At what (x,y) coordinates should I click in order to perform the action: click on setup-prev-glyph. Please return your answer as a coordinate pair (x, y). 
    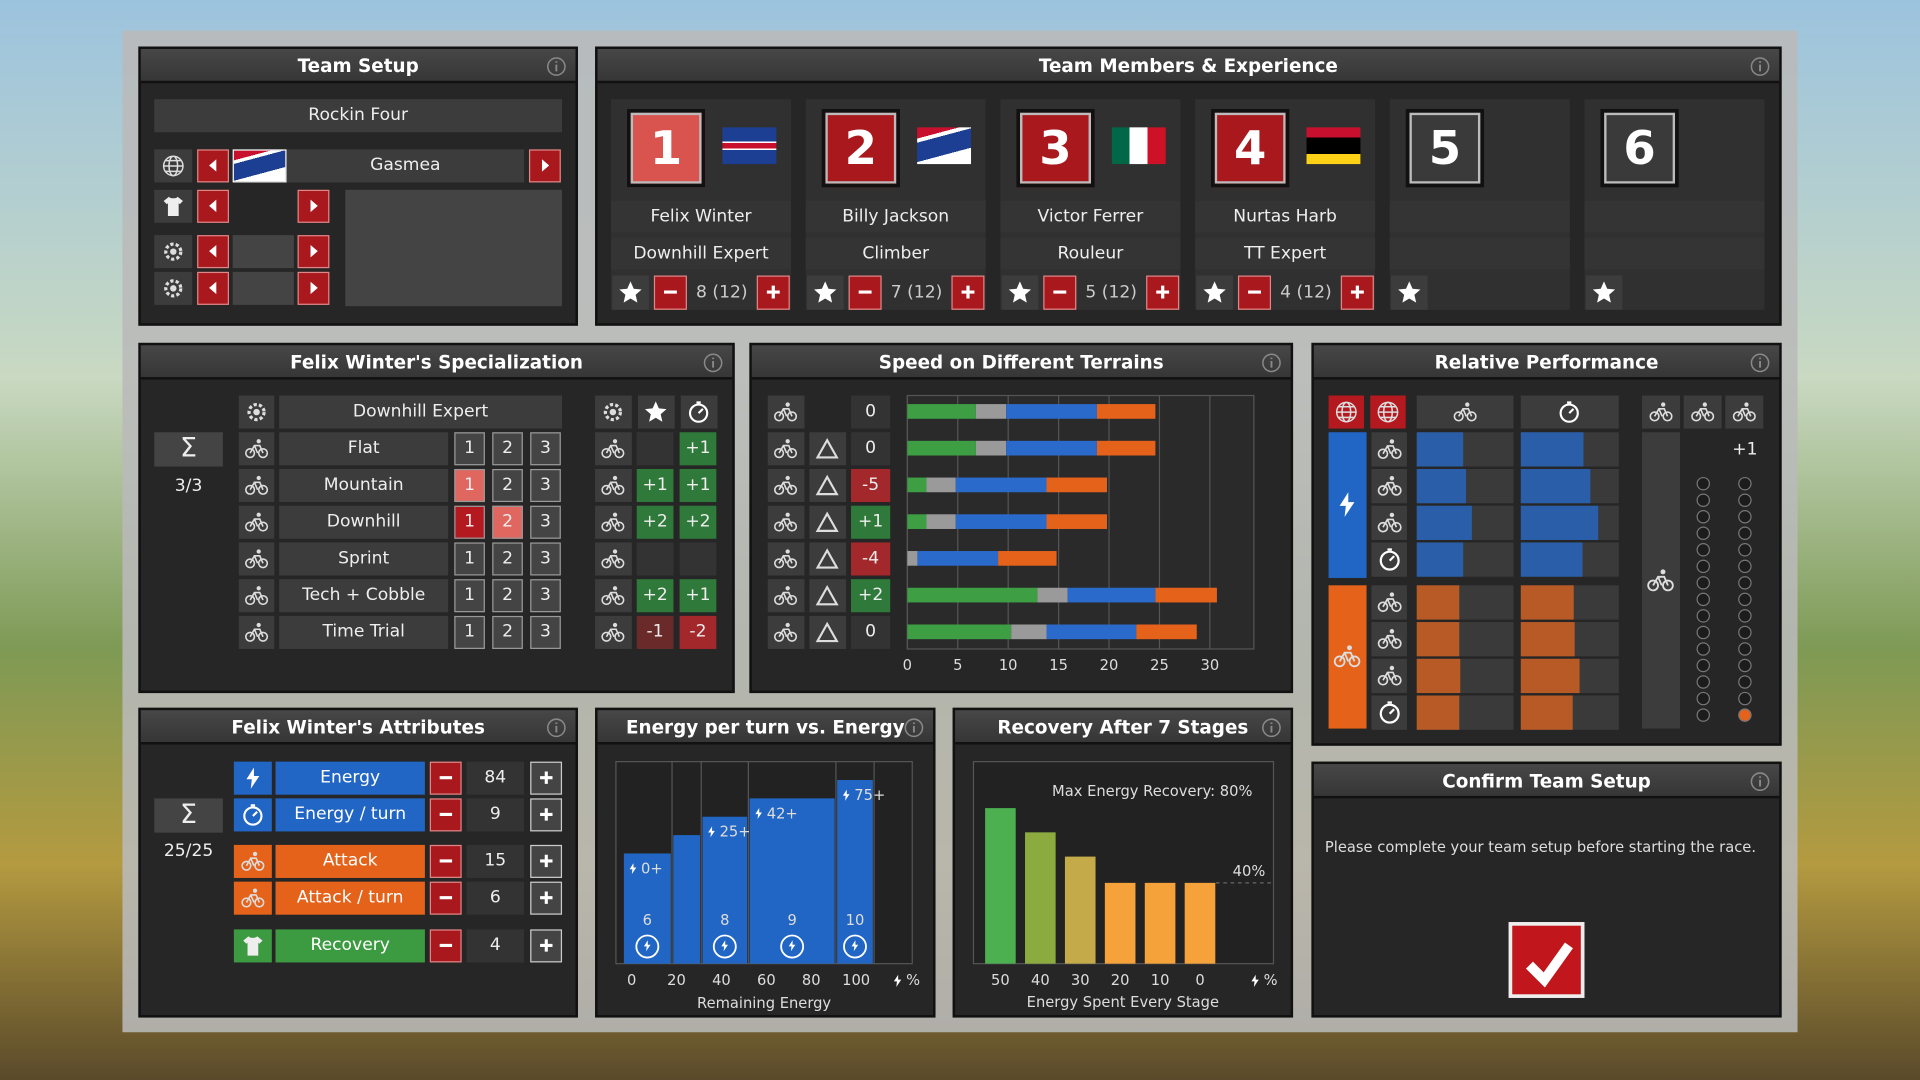
    Looking at the image, I should click on (212, 206).